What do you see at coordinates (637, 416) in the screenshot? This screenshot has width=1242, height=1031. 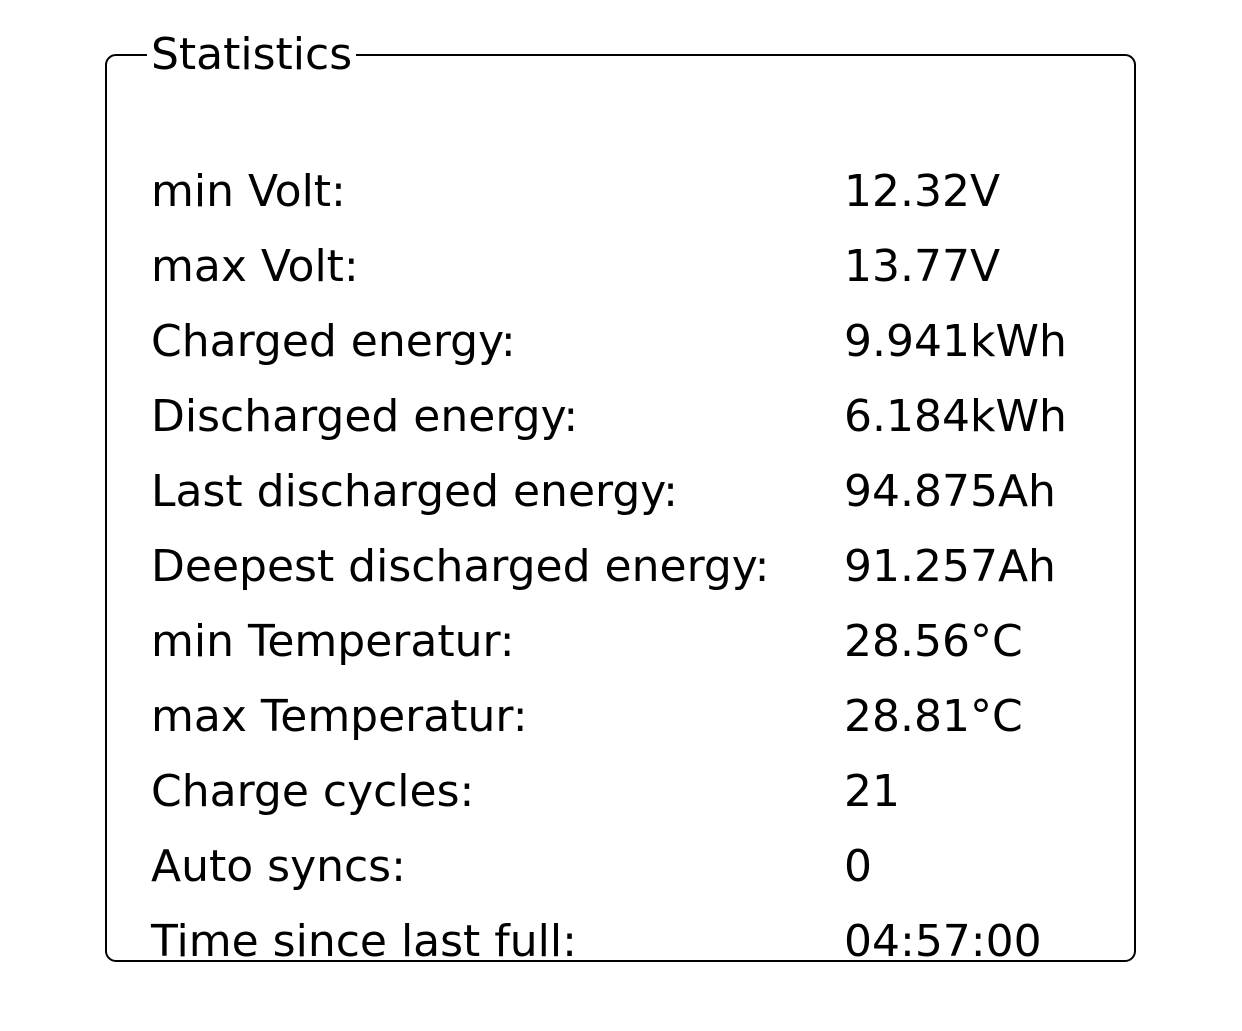 I see `stat-row-discharged-energy: Discharged energy: 6.184kWh` at bounding box center [637, 416].